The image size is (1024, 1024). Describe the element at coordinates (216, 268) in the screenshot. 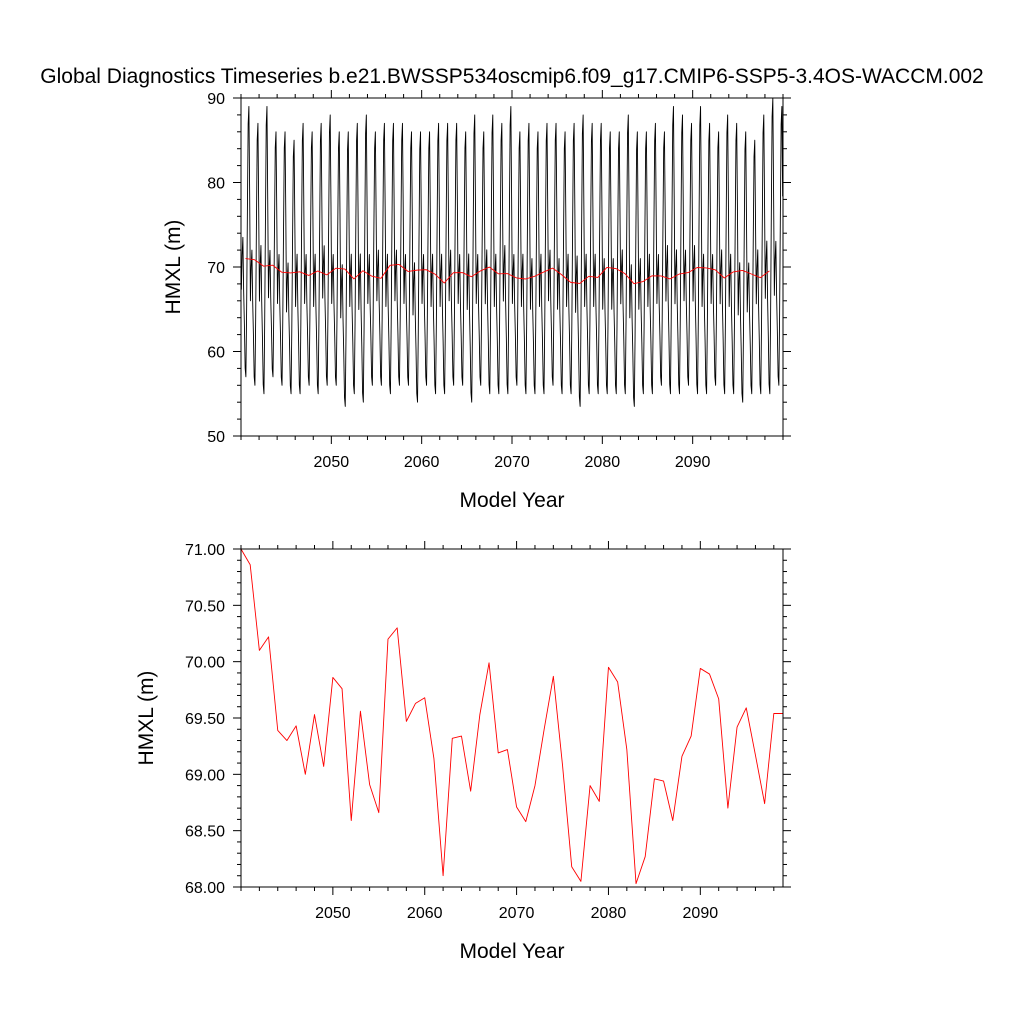

I see `y-tick-label: 70` at that location.